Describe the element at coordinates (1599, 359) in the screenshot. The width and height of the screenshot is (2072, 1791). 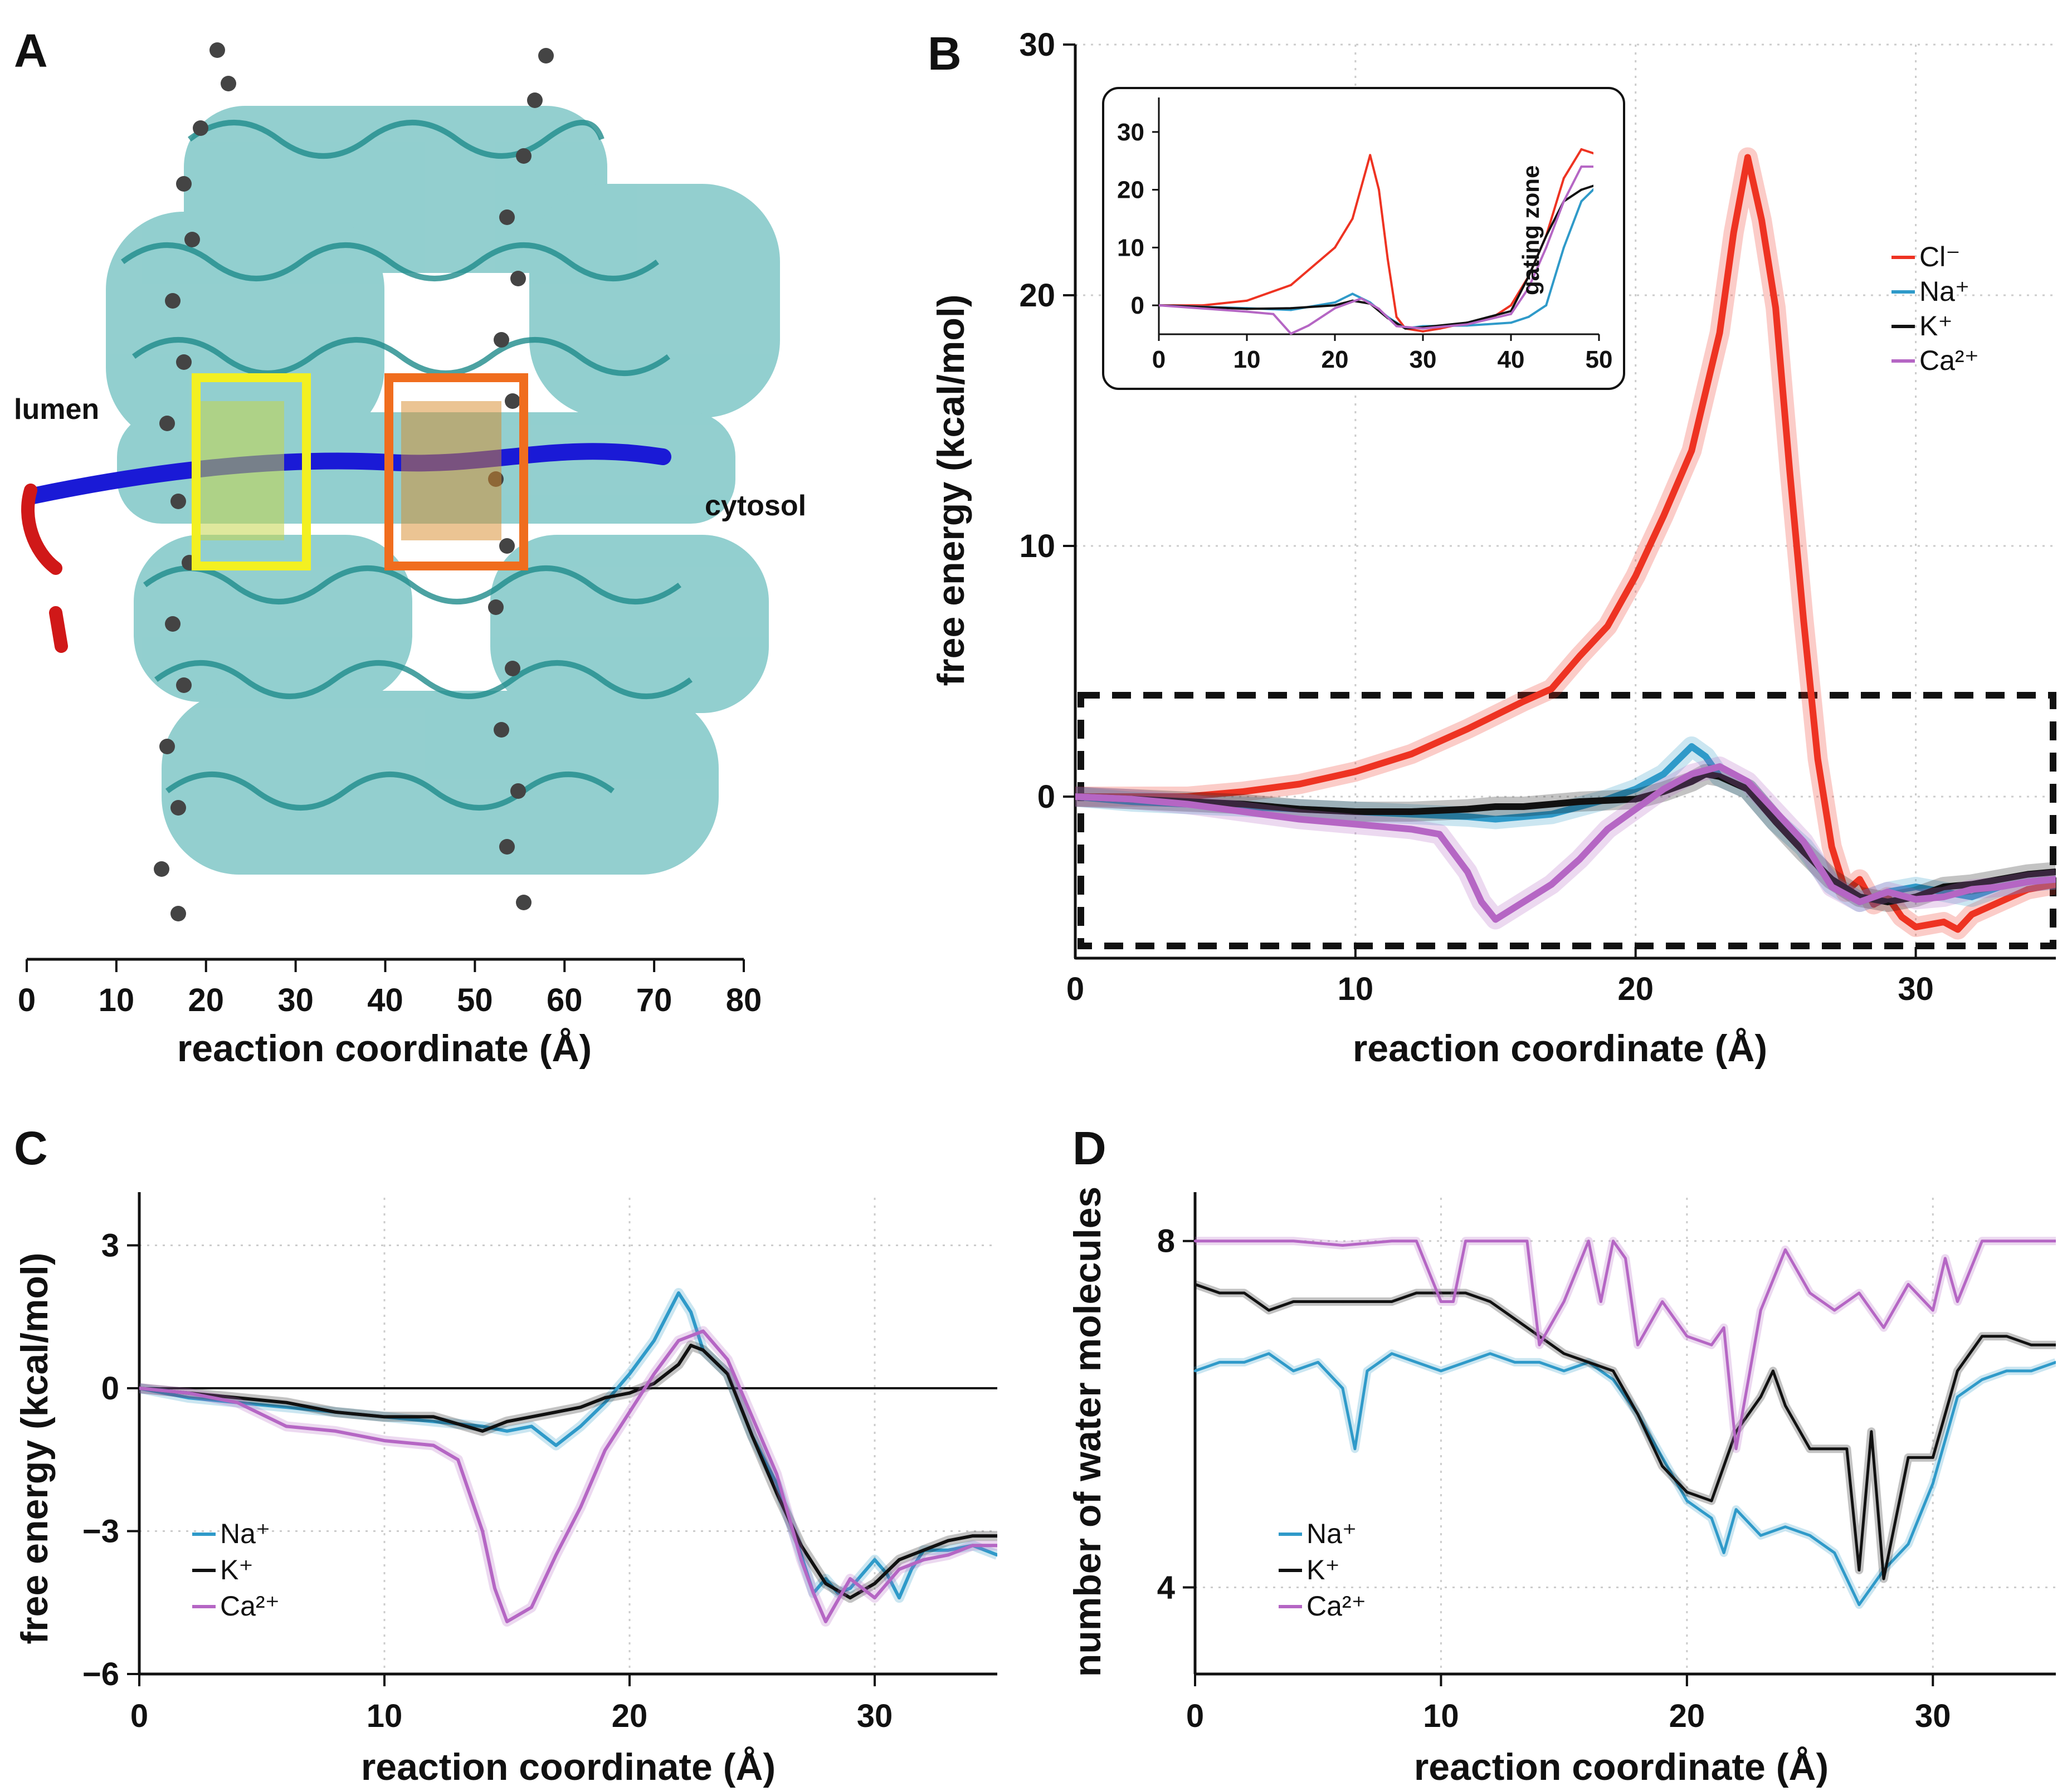
I see `x-tick-label-5: 50` at that location.